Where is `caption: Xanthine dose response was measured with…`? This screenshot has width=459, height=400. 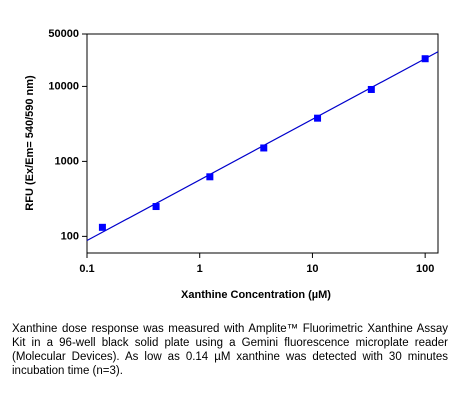
caption: Xanthine dose response was measured with… is located at coordinates (230, 350).